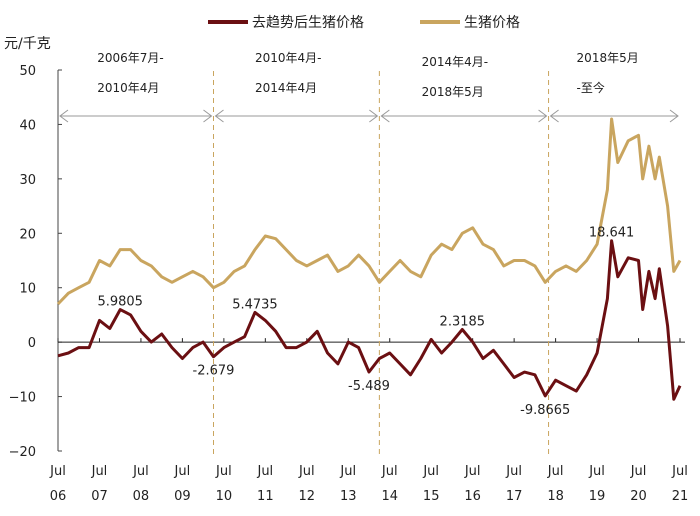 This screenshot has height=516, width=700. What do you see at coordinates (680, 496) in the screenshot?
I see `x-tick-year: 21` at bounding box center [680, 496].